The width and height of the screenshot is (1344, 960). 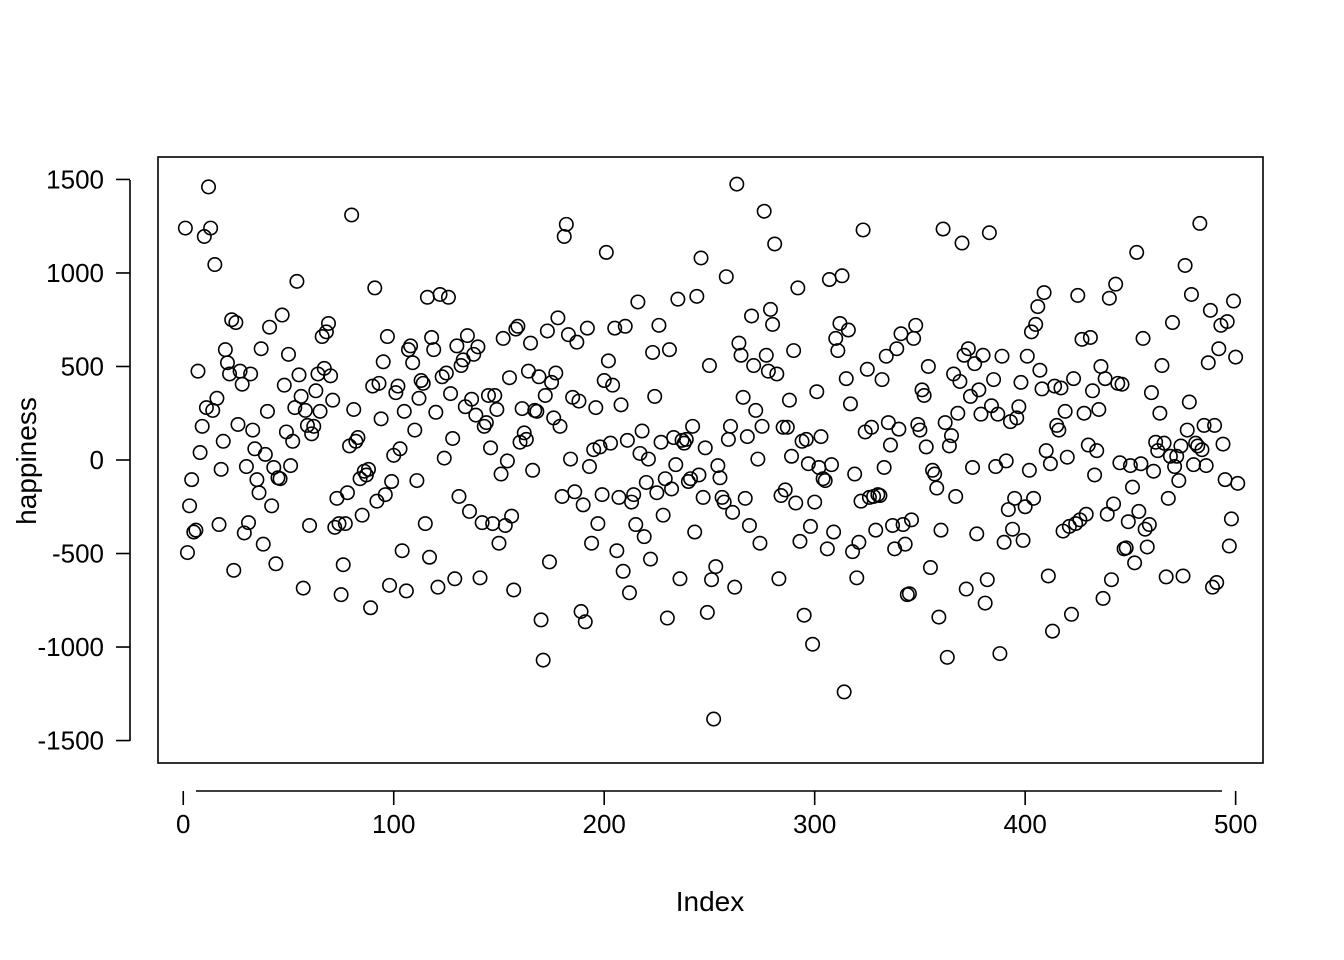 What do you see at coordinates (26, 461) in the screenshot?
I see `y-axis-title: happiness` at bounding box center [26, 461].